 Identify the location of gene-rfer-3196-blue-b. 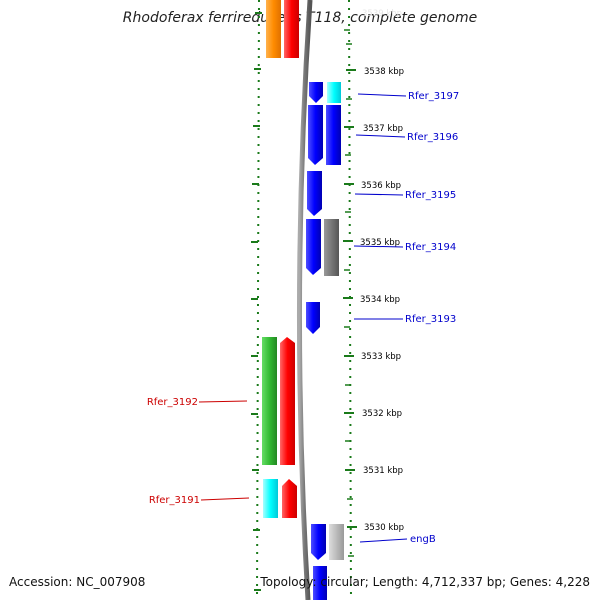
(333, 135).